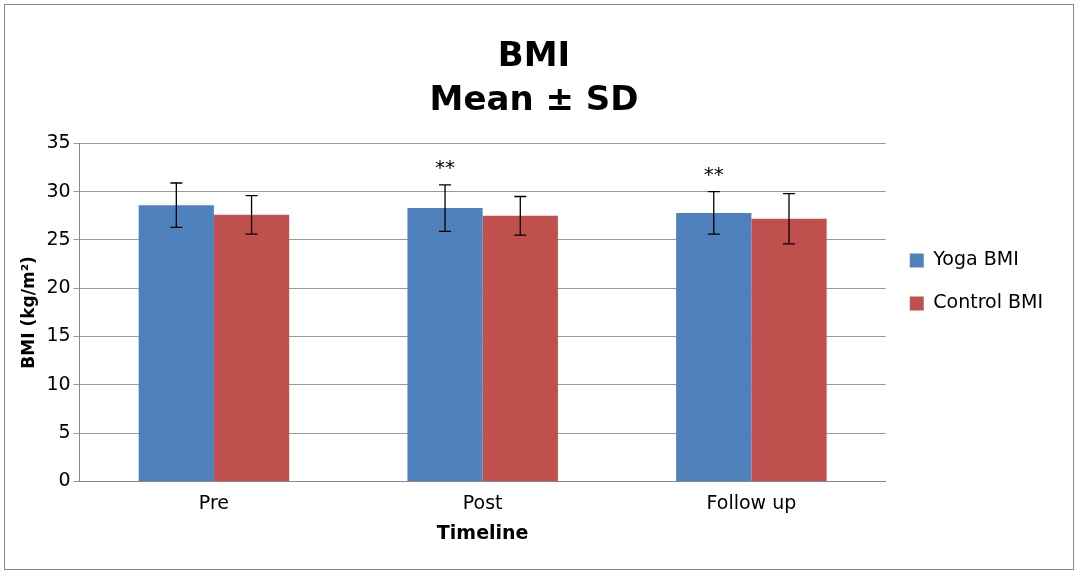  What do you see at coordinates (58, 382) in the screenshot?
I see `y-tick-label: 10` at bounding box center [58, 382].